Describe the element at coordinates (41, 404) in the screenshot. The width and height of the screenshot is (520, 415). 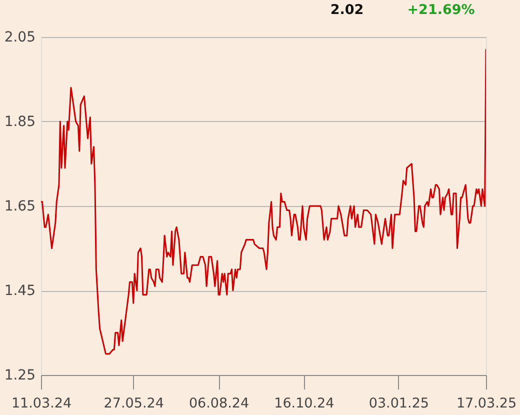
I see `x-tick-label: 11.03.24` at that location.